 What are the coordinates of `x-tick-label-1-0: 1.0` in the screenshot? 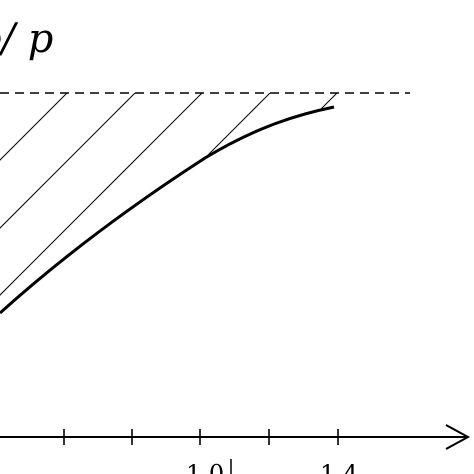 It's located at (205, 467).